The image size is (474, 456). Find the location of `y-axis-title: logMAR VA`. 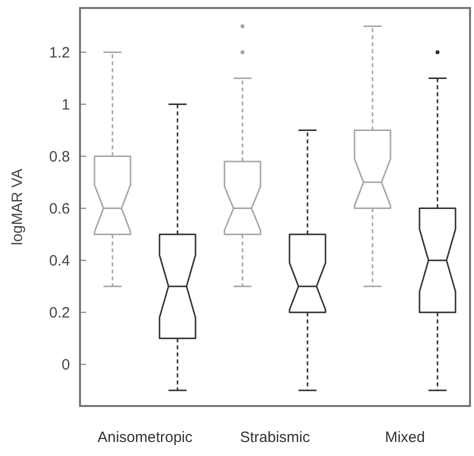

y-axis-title: logMAR VA is located at coordinates (17, 207).